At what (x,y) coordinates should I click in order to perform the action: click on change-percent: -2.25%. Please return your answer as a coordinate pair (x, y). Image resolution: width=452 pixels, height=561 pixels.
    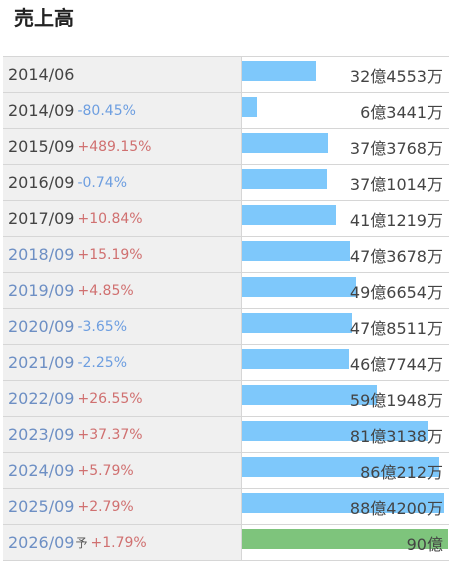
    Looking at the image, I should click on (102, 362).